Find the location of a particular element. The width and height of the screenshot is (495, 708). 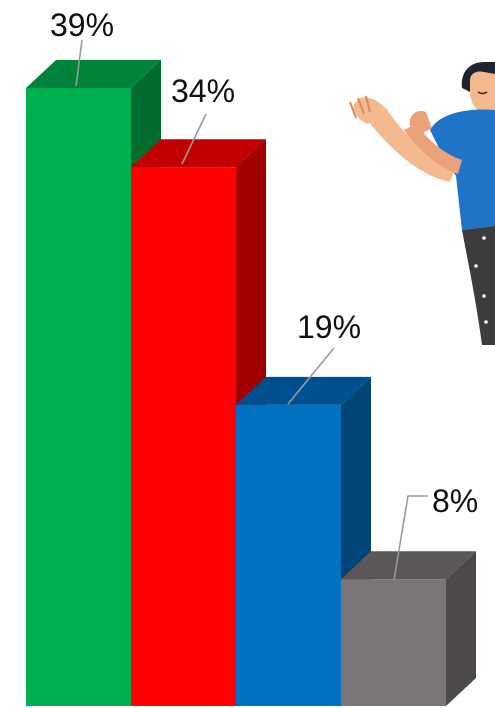

bar-label-4: 8% is located at coordinates (455, 501).